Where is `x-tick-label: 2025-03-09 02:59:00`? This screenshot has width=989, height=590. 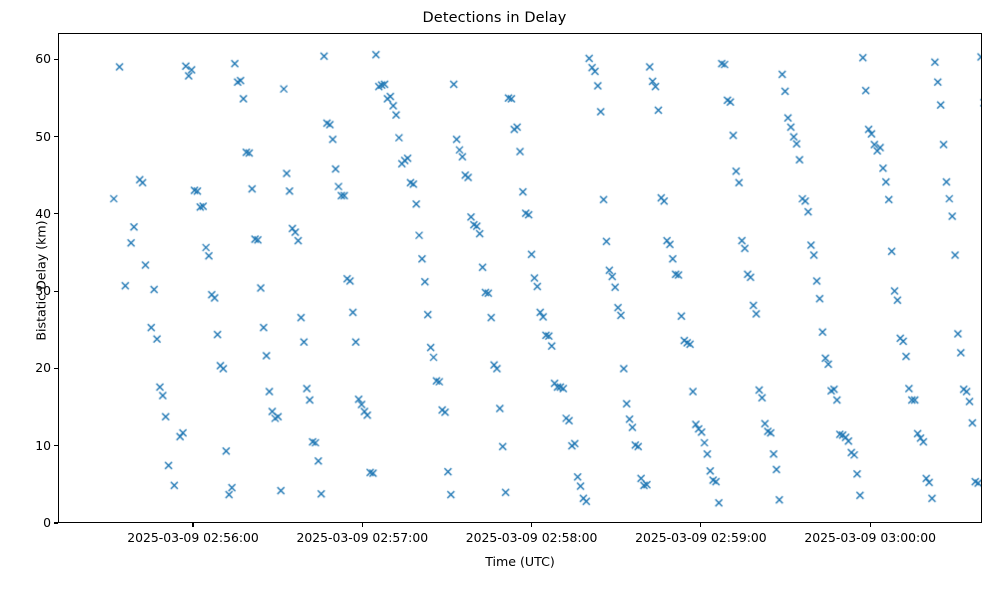
x-tick-label: 2025-03-09 02:59:00 is located at coordinates (701, 537).